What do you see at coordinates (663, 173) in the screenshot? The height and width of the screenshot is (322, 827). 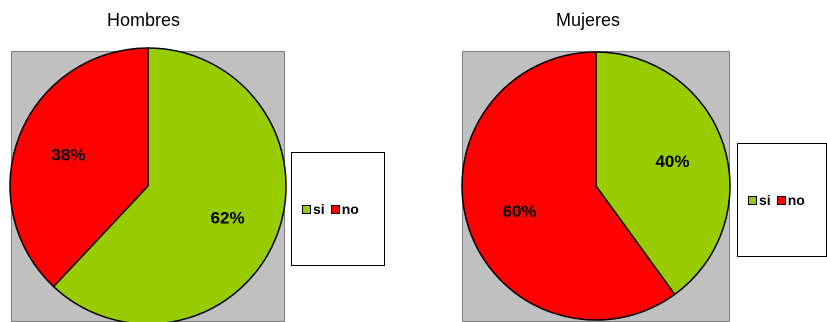 I see `pie-slice-mujeres-si` at bounding box center [663, 173].